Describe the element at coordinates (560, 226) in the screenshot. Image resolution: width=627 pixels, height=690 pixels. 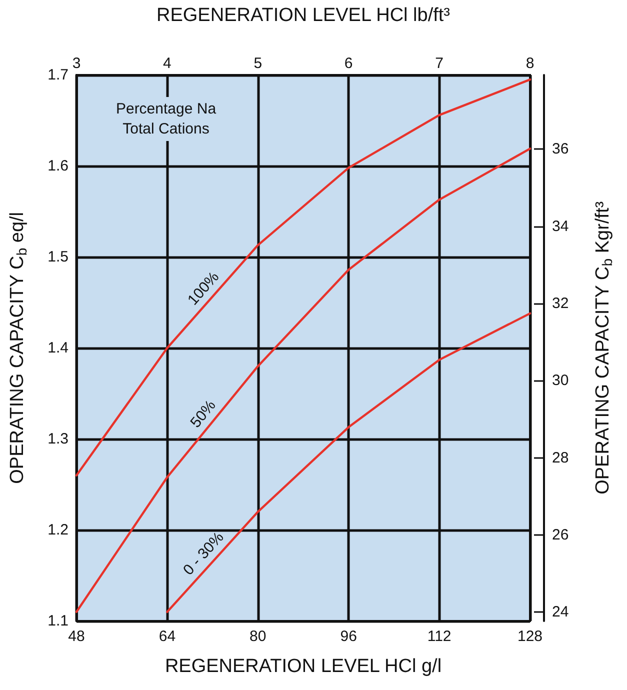
I see `y2-tick-label: 34` at that location.